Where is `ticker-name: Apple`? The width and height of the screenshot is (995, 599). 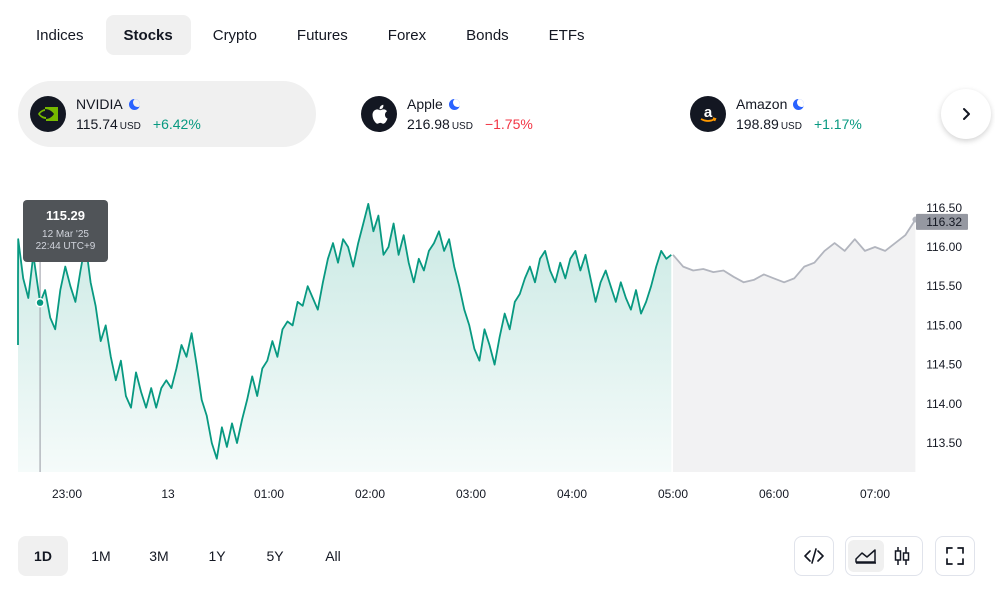
ticker-name: Apple is located at coordinates (425, 104).